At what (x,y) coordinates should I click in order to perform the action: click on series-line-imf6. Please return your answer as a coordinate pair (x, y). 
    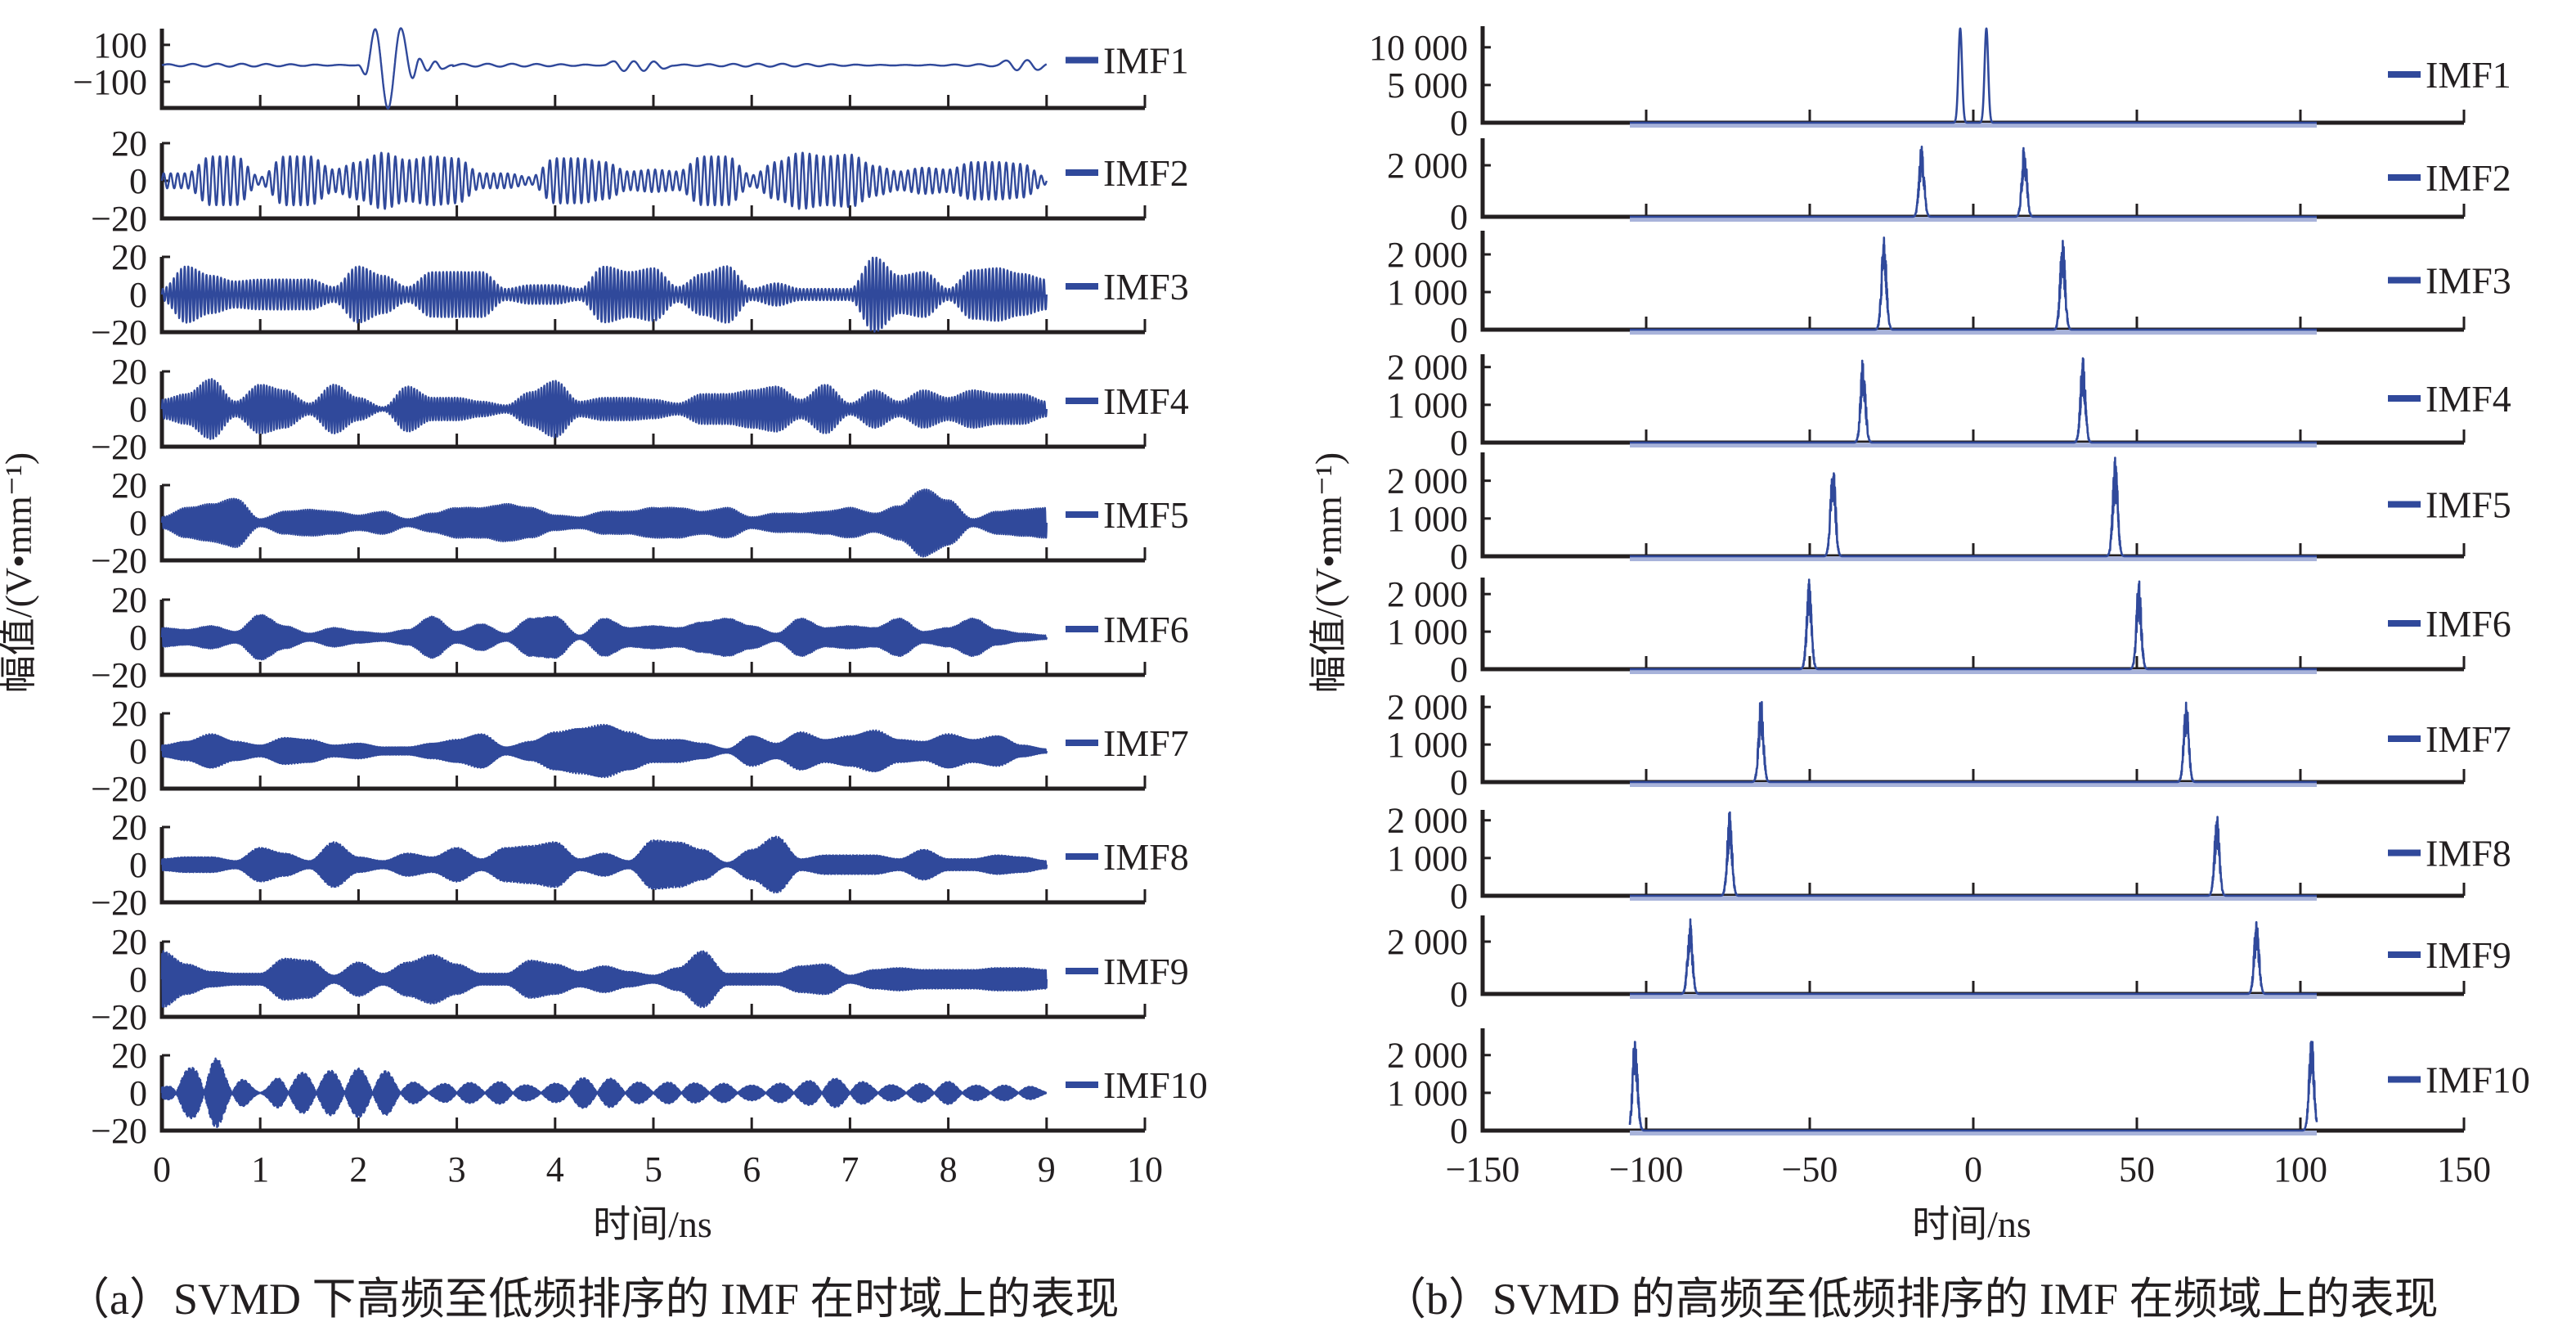
    Looking at the image, I should click on (1973, 624).